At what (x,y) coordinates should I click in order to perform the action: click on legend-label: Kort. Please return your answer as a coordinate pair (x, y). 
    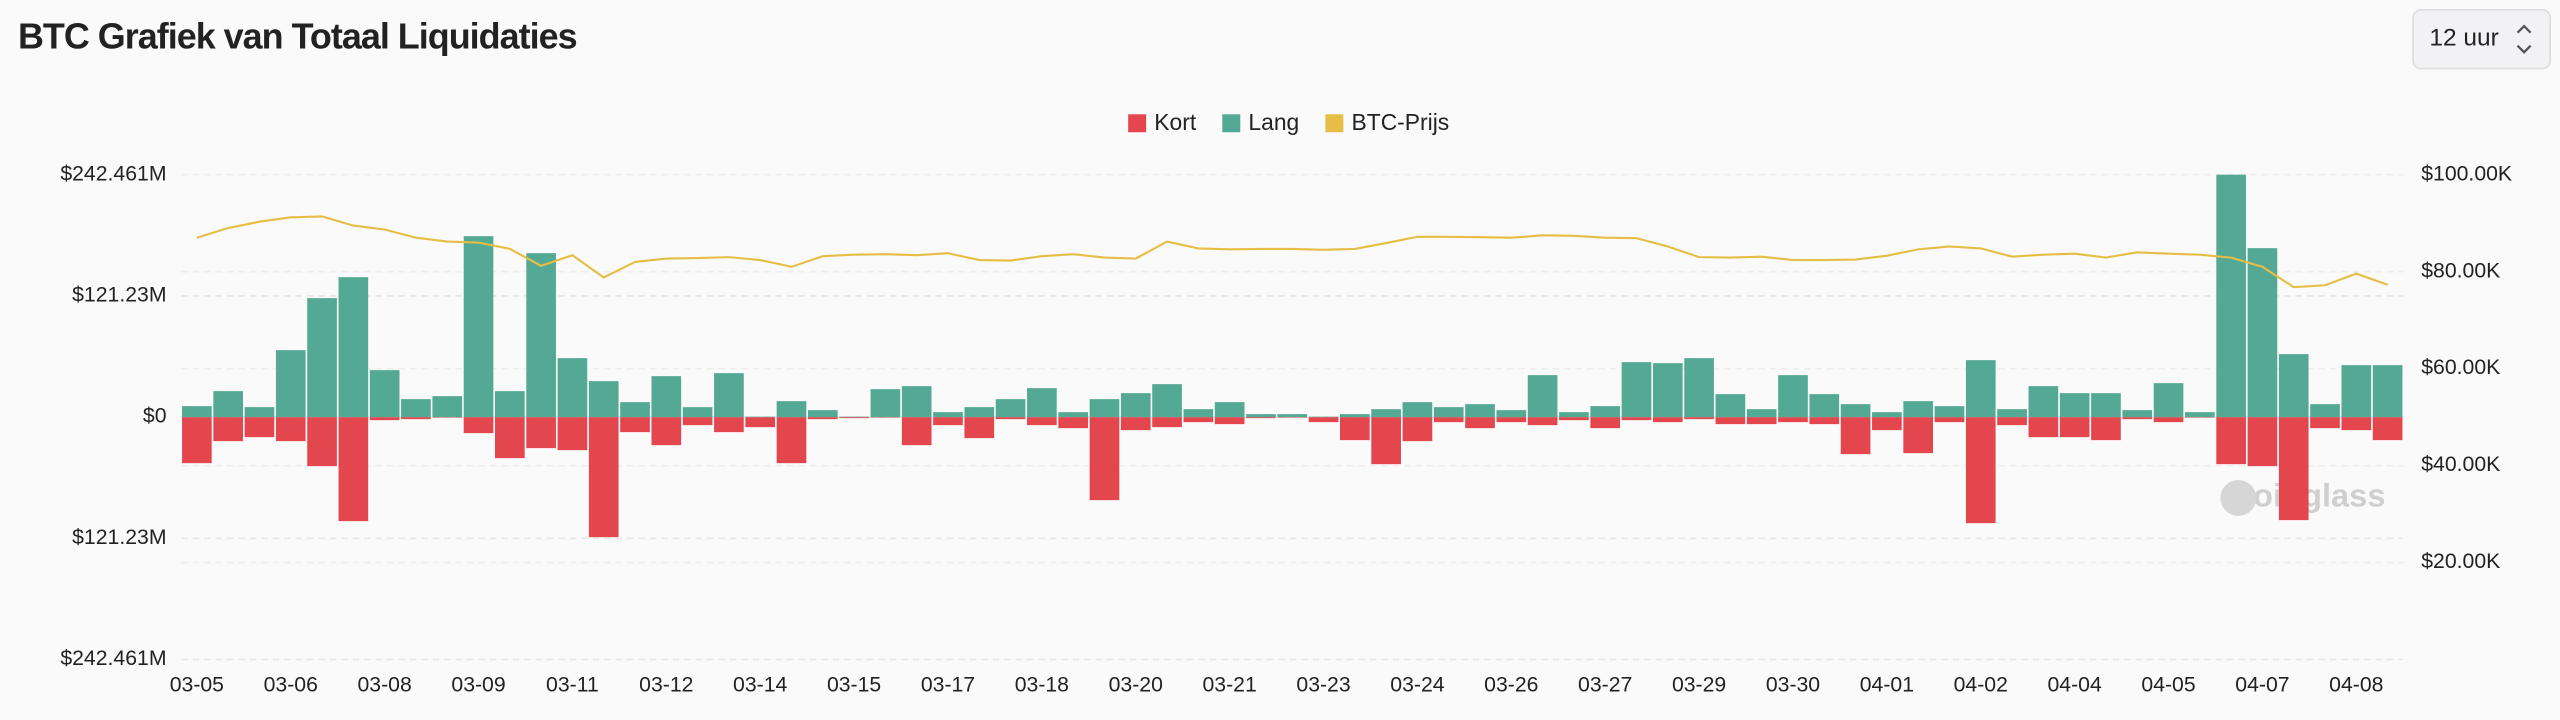
    Looking at the image, I should click on (1175, 122).